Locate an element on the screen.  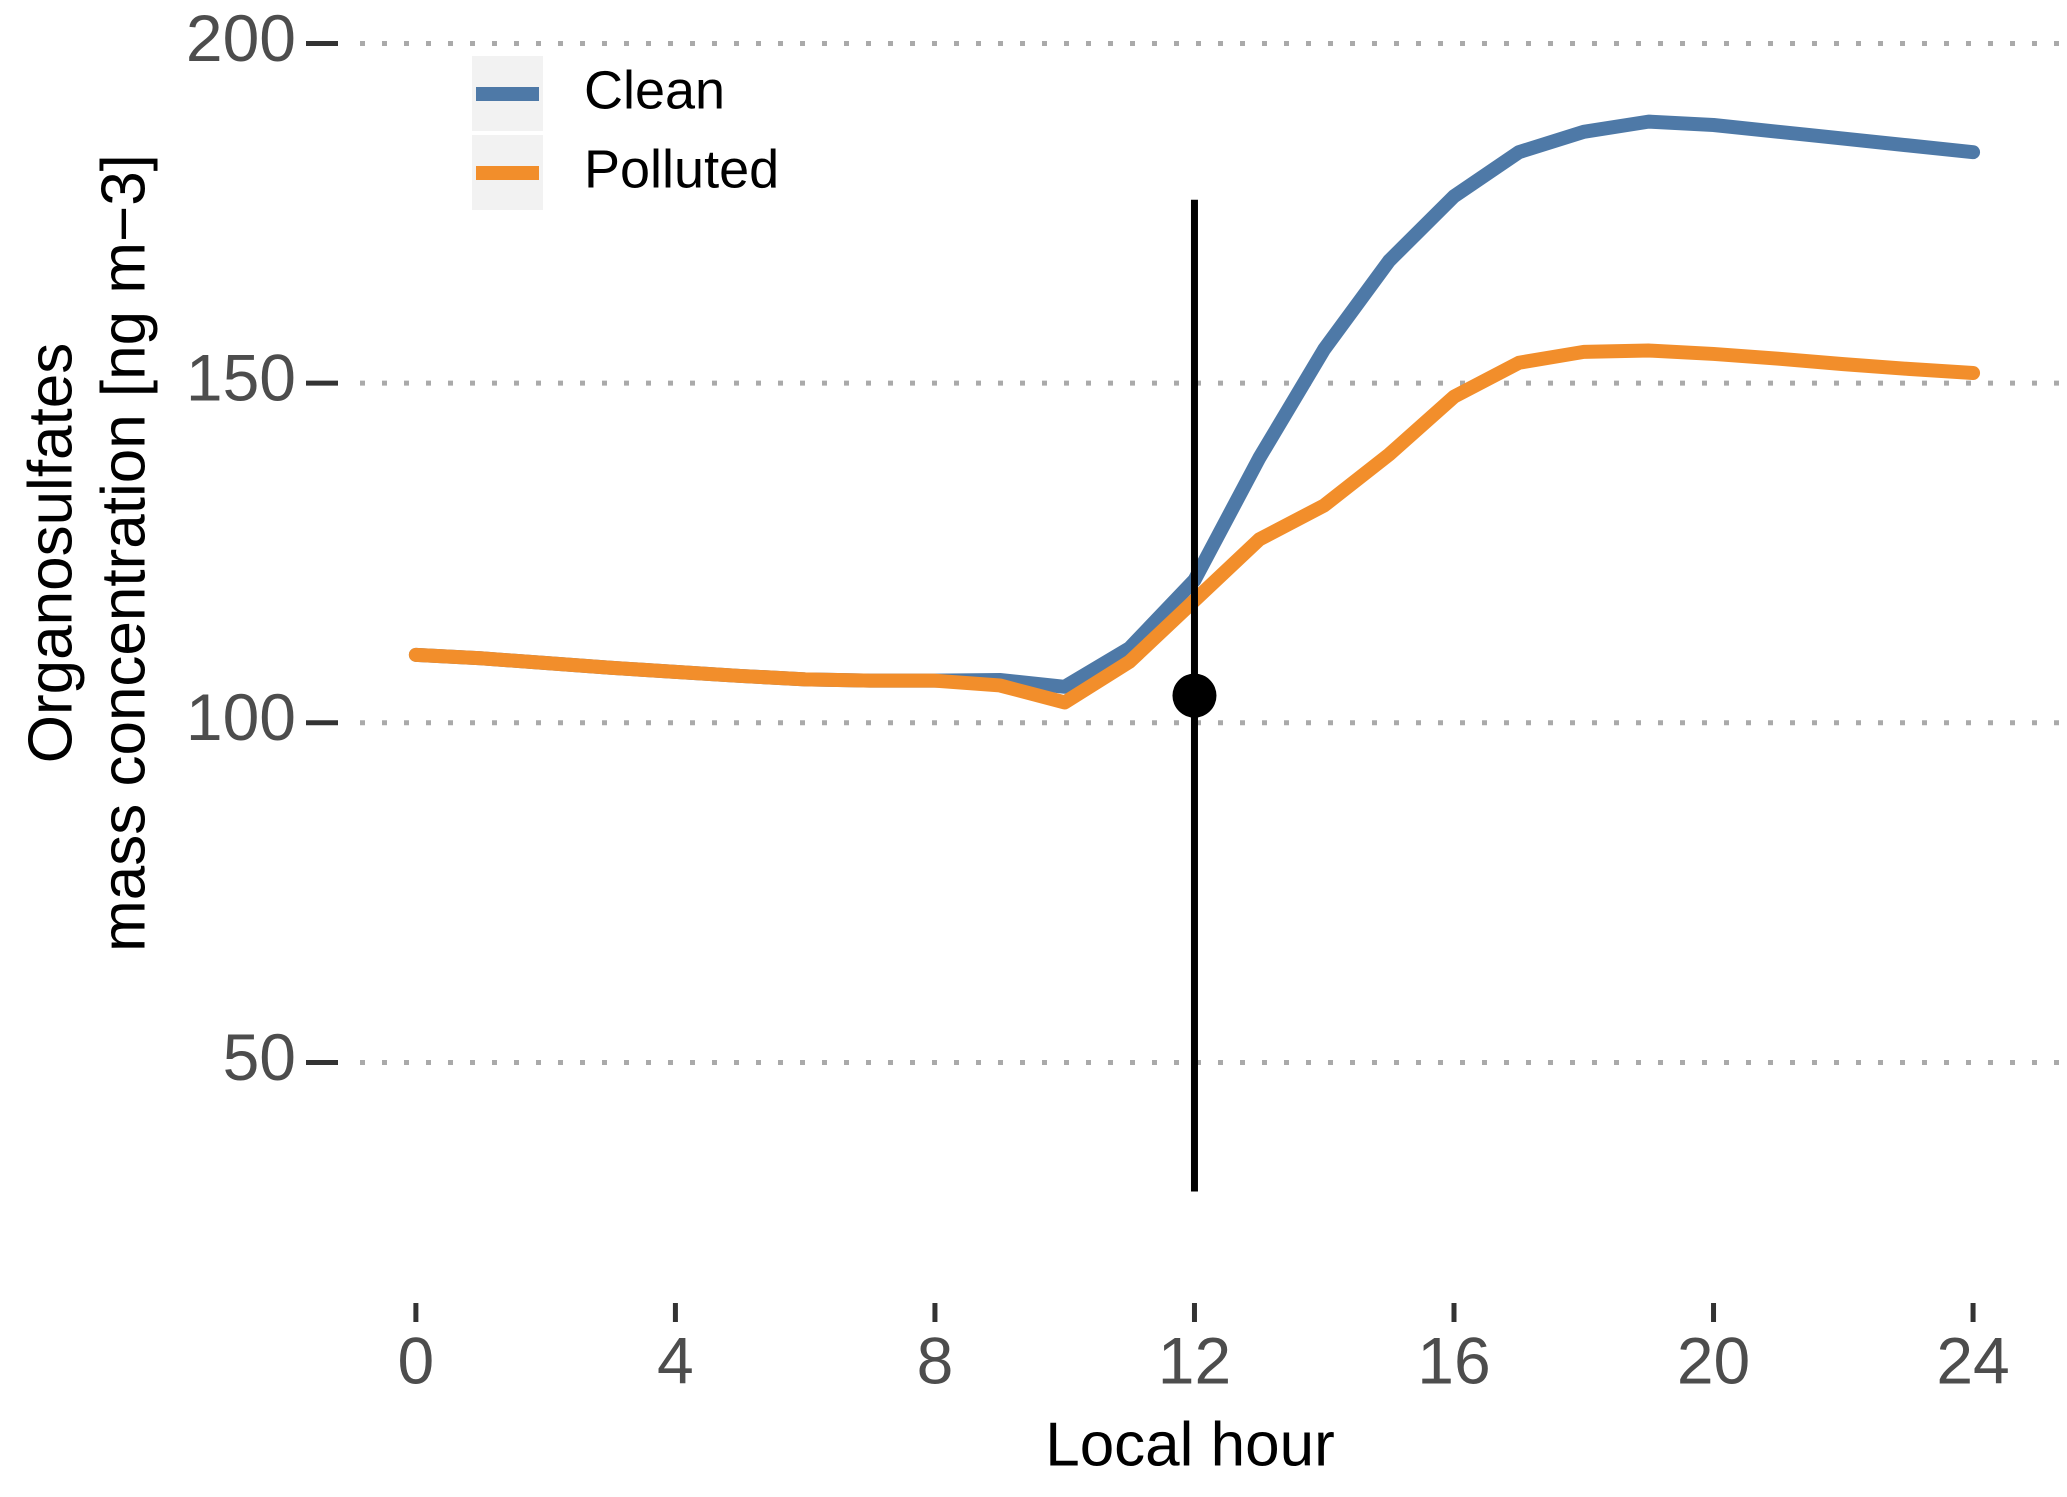
y-tick-label: 100 is located at coordinates (241, 717).